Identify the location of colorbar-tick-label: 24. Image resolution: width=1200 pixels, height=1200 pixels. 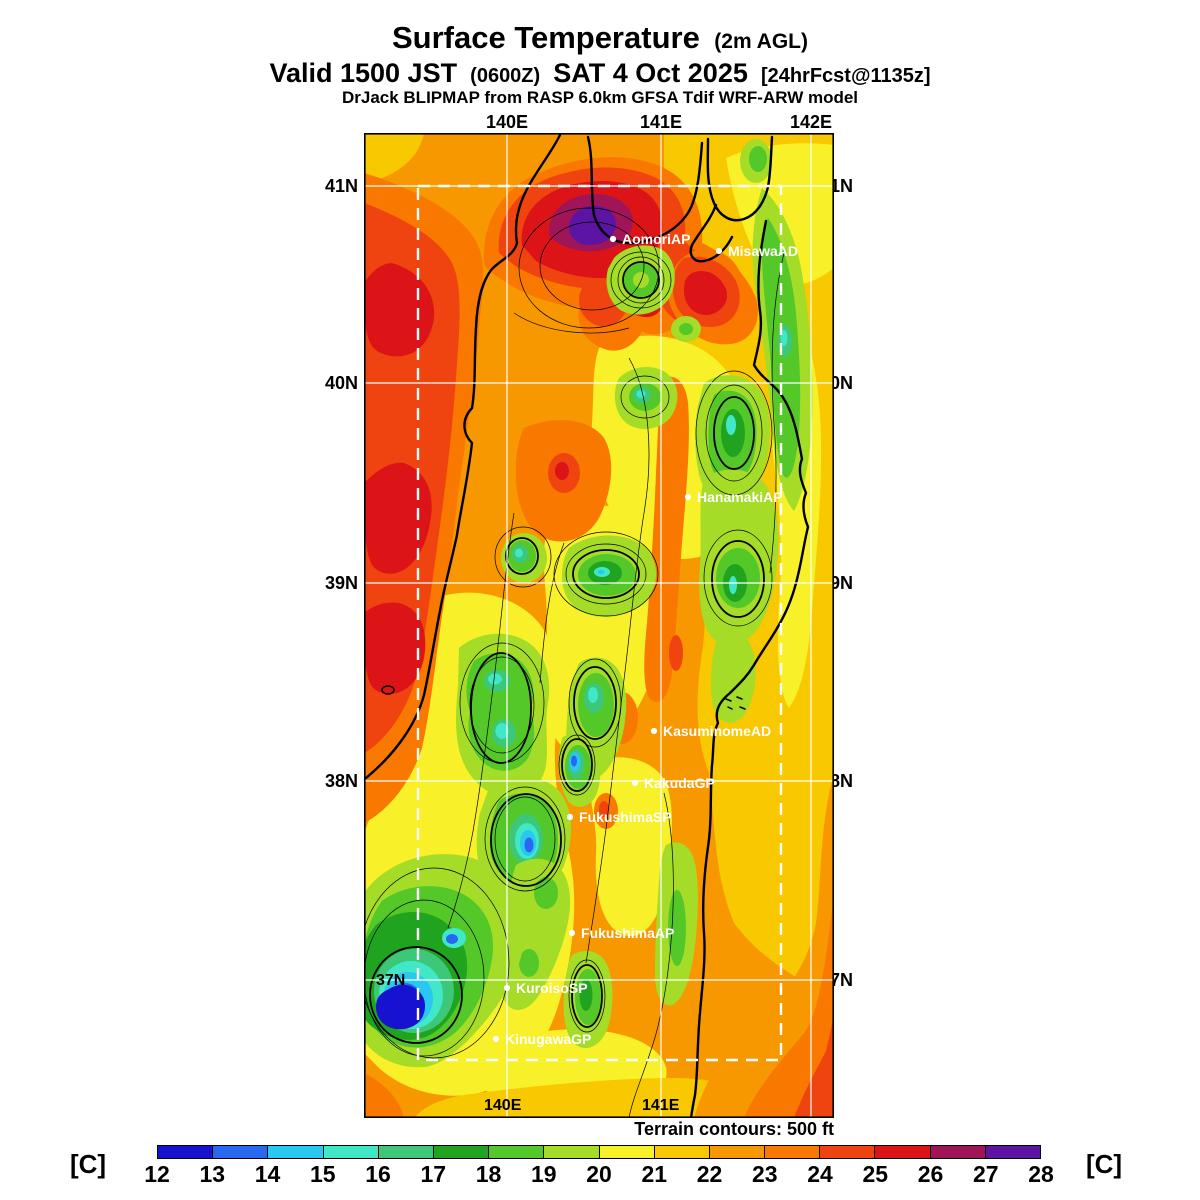
(820, 1174).